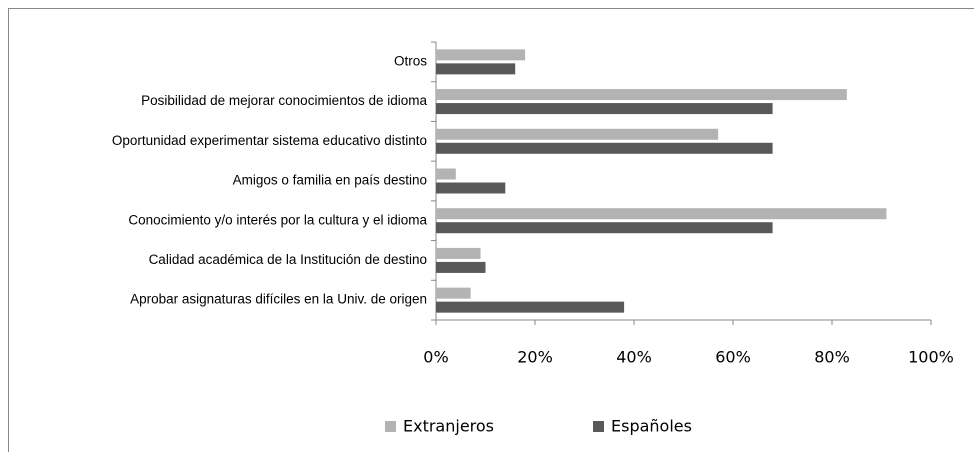 This screenshot has height=457, width=974. I want to click on x-tick-label: 60%, so click(733, 357).